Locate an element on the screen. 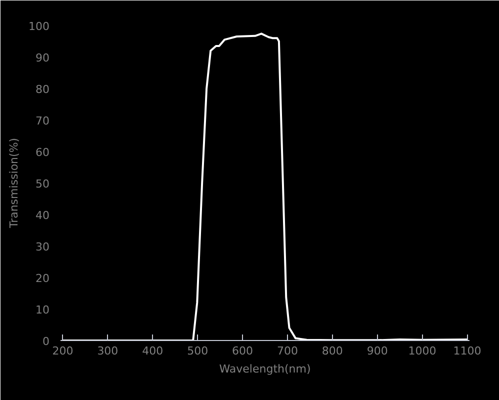  x-tick-label: 1100 is located at coordinates (467, 351).